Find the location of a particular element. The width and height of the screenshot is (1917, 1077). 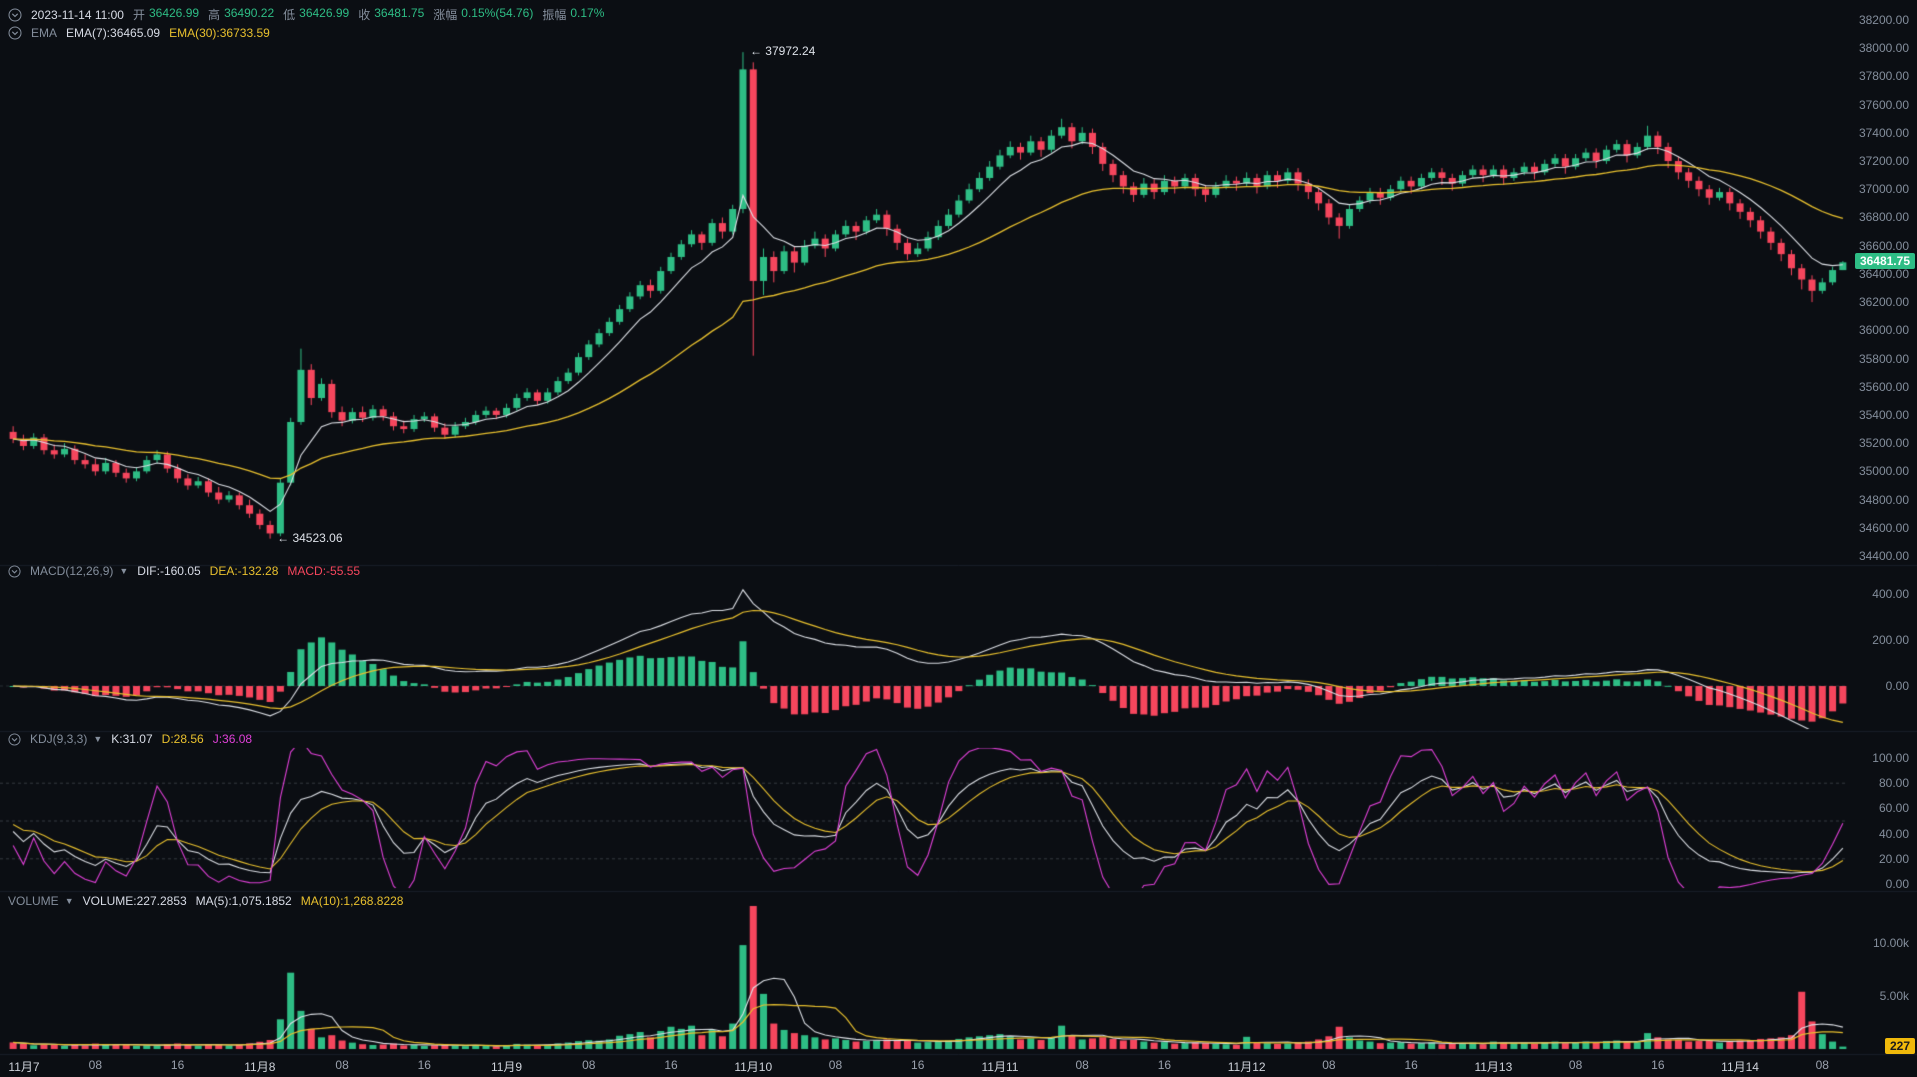

kdj-dropdown-caret-icon: ▼ is located at coordinates (98, 739).